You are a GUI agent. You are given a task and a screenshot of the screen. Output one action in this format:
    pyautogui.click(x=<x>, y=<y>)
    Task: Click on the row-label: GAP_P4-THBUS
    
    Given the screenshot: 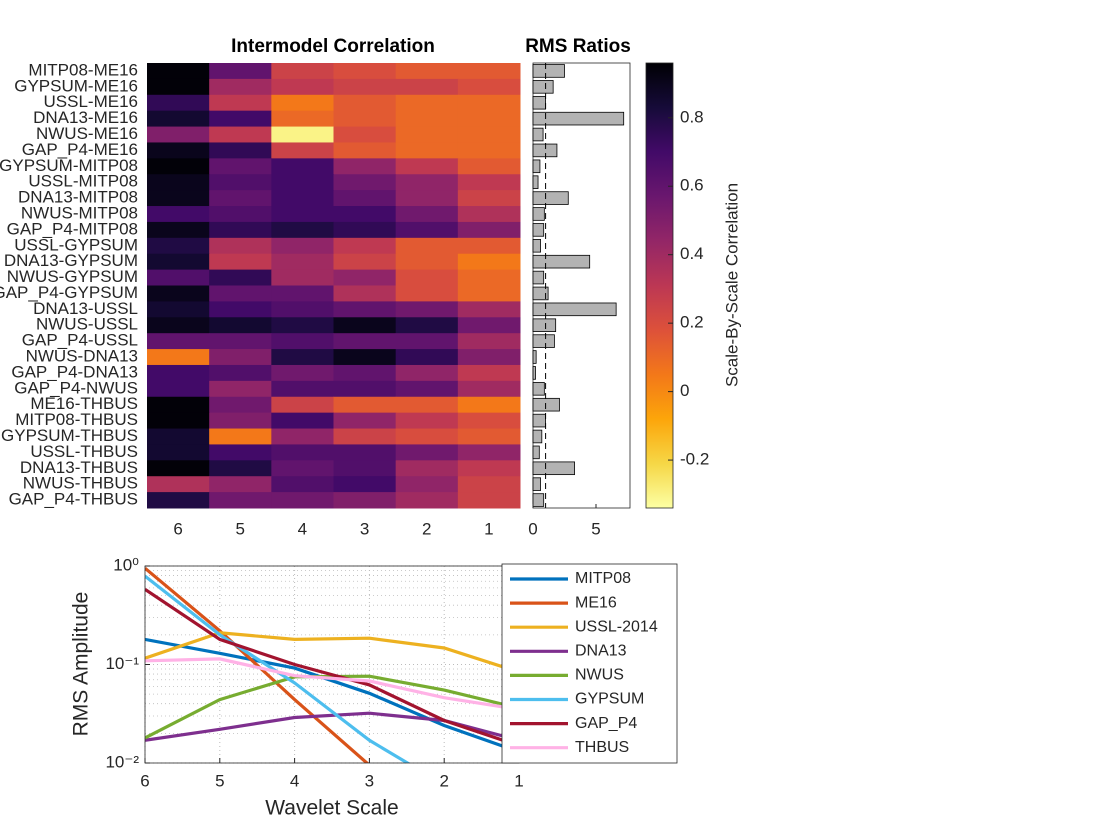 What is the action you would take?
    pyautogui.click(x=73, y=499)
    